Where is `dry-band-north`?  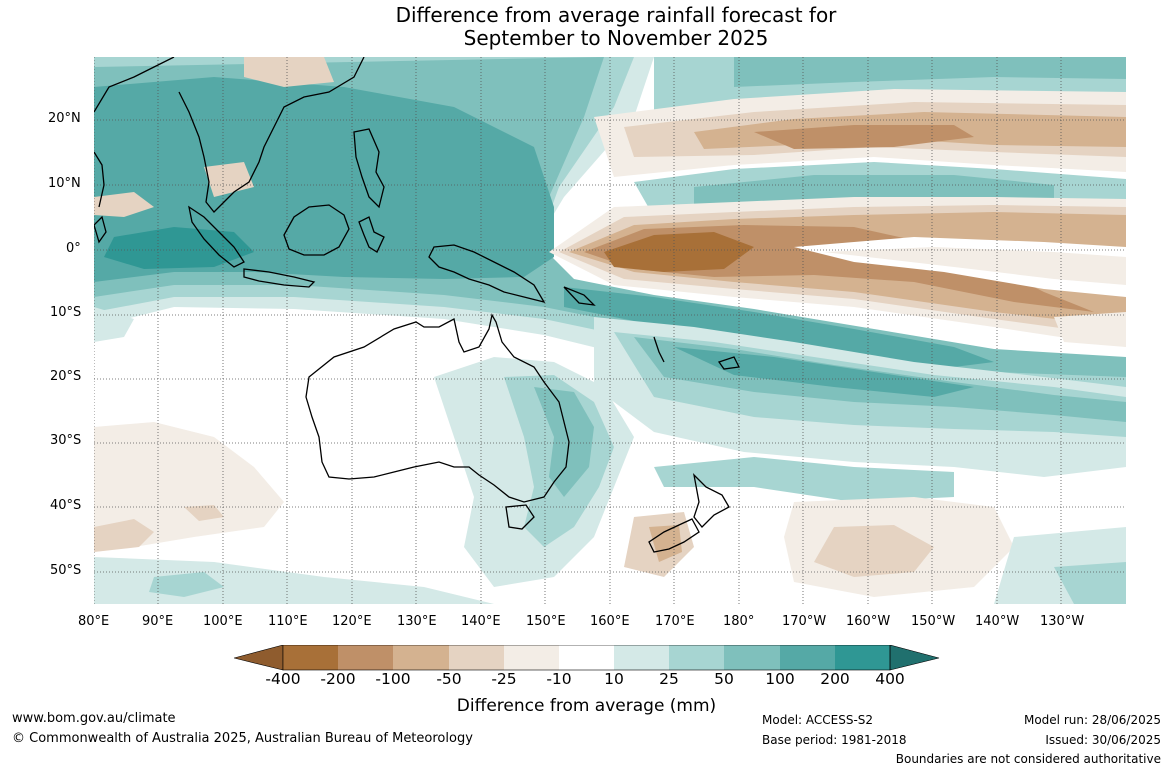
dry-band-north is located at coordinates (860, 133).